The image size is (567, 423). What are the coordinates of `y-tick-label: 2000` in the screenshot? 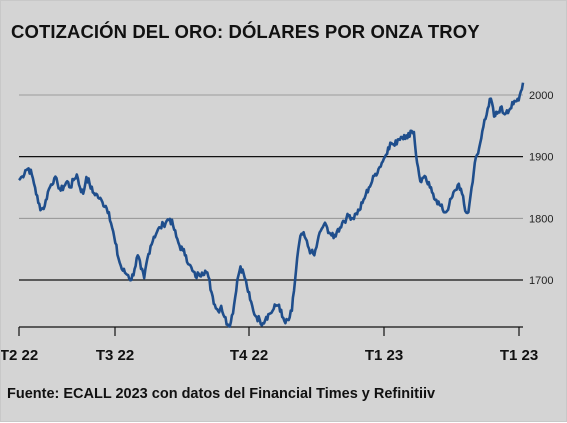 It's located at (541, 96).